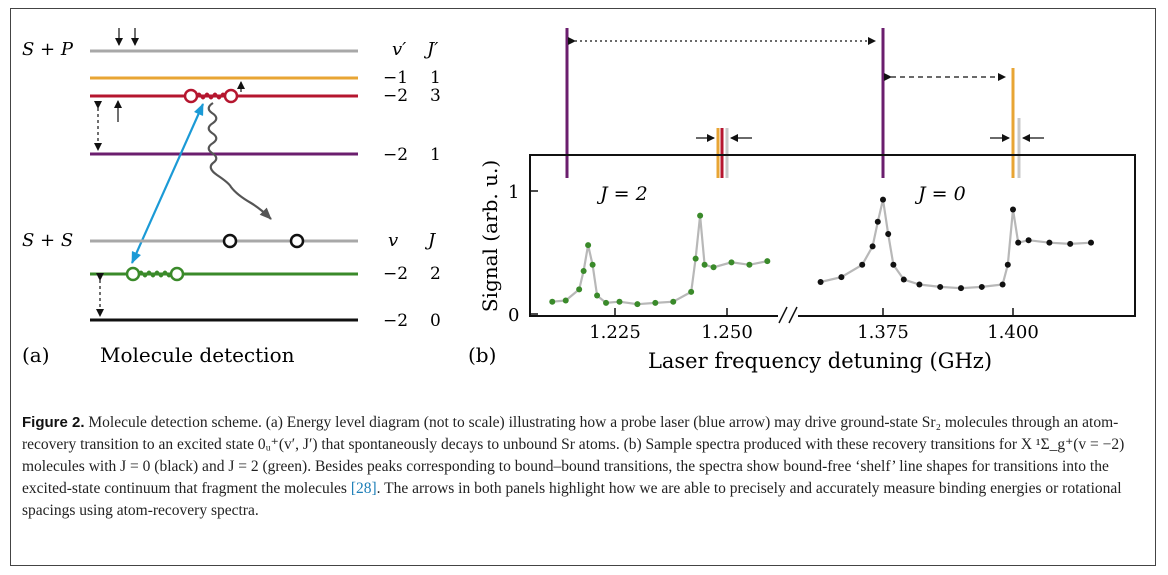 The width and height of the screenshot is (1168, 575). I want to click on level-red-v: −2, so click(395, 96).